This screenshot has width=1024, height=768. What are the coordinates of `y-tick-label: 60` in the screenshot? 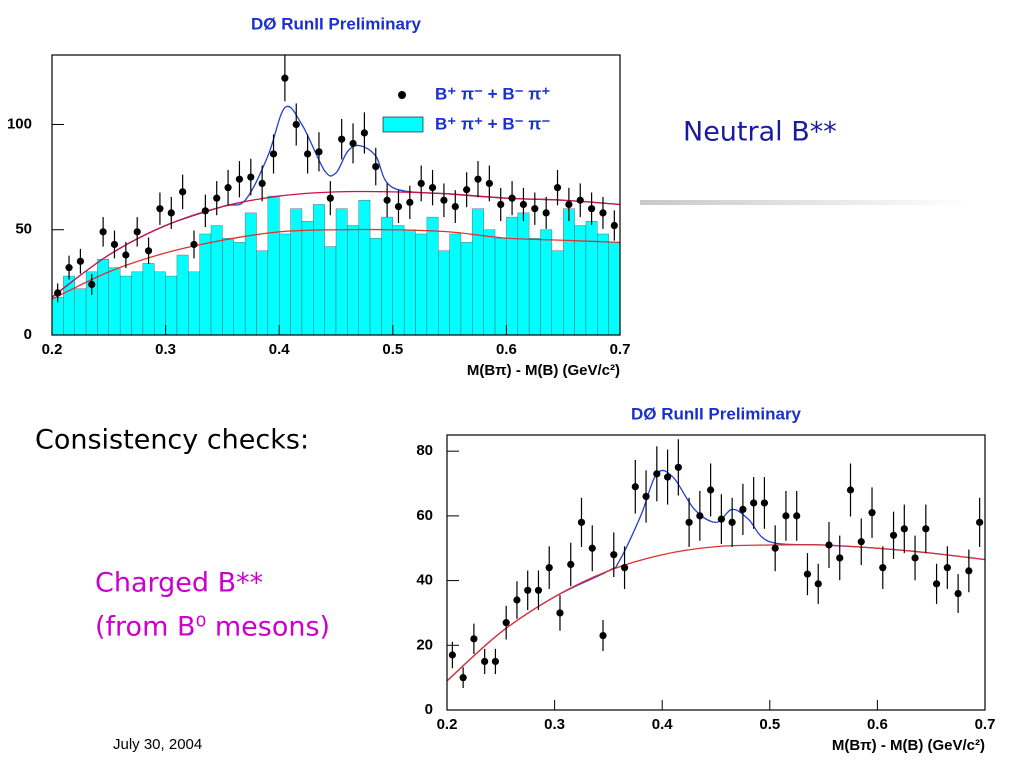 It's located at (424, 515).